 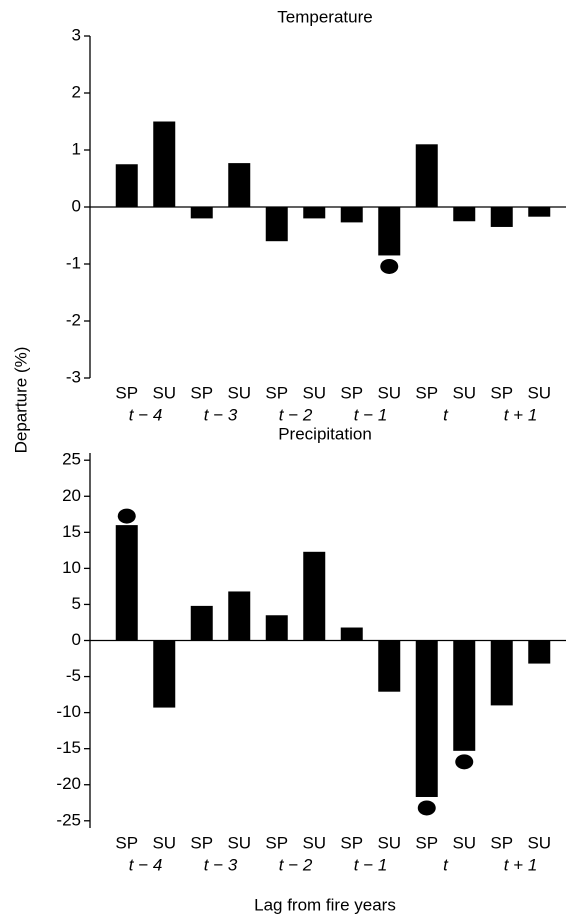 I want to click on x-axis-label: Lag from fire years, so click(x=325, y=904).